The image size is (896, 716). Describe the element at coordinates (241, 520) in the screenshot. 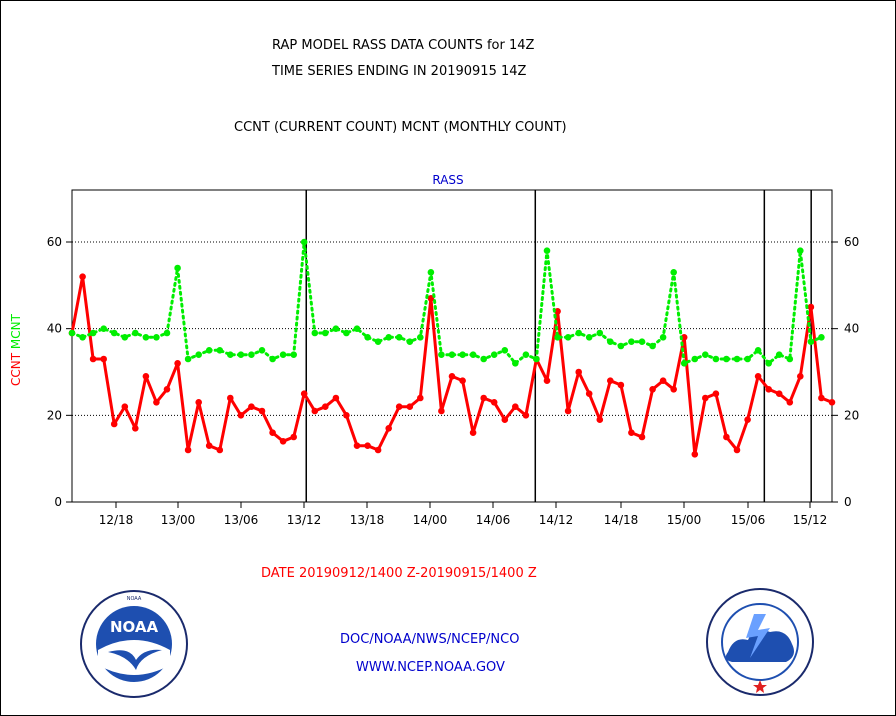

I see `x-tick-label: 13/06` at that location.